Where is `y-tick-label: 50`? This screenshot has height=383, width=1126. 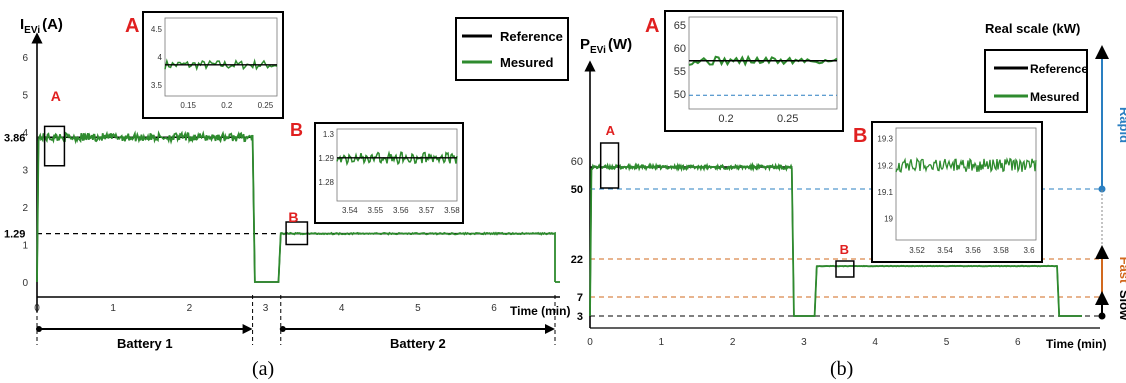 y-tick-label: 50 is located at coordinates (577, 190).